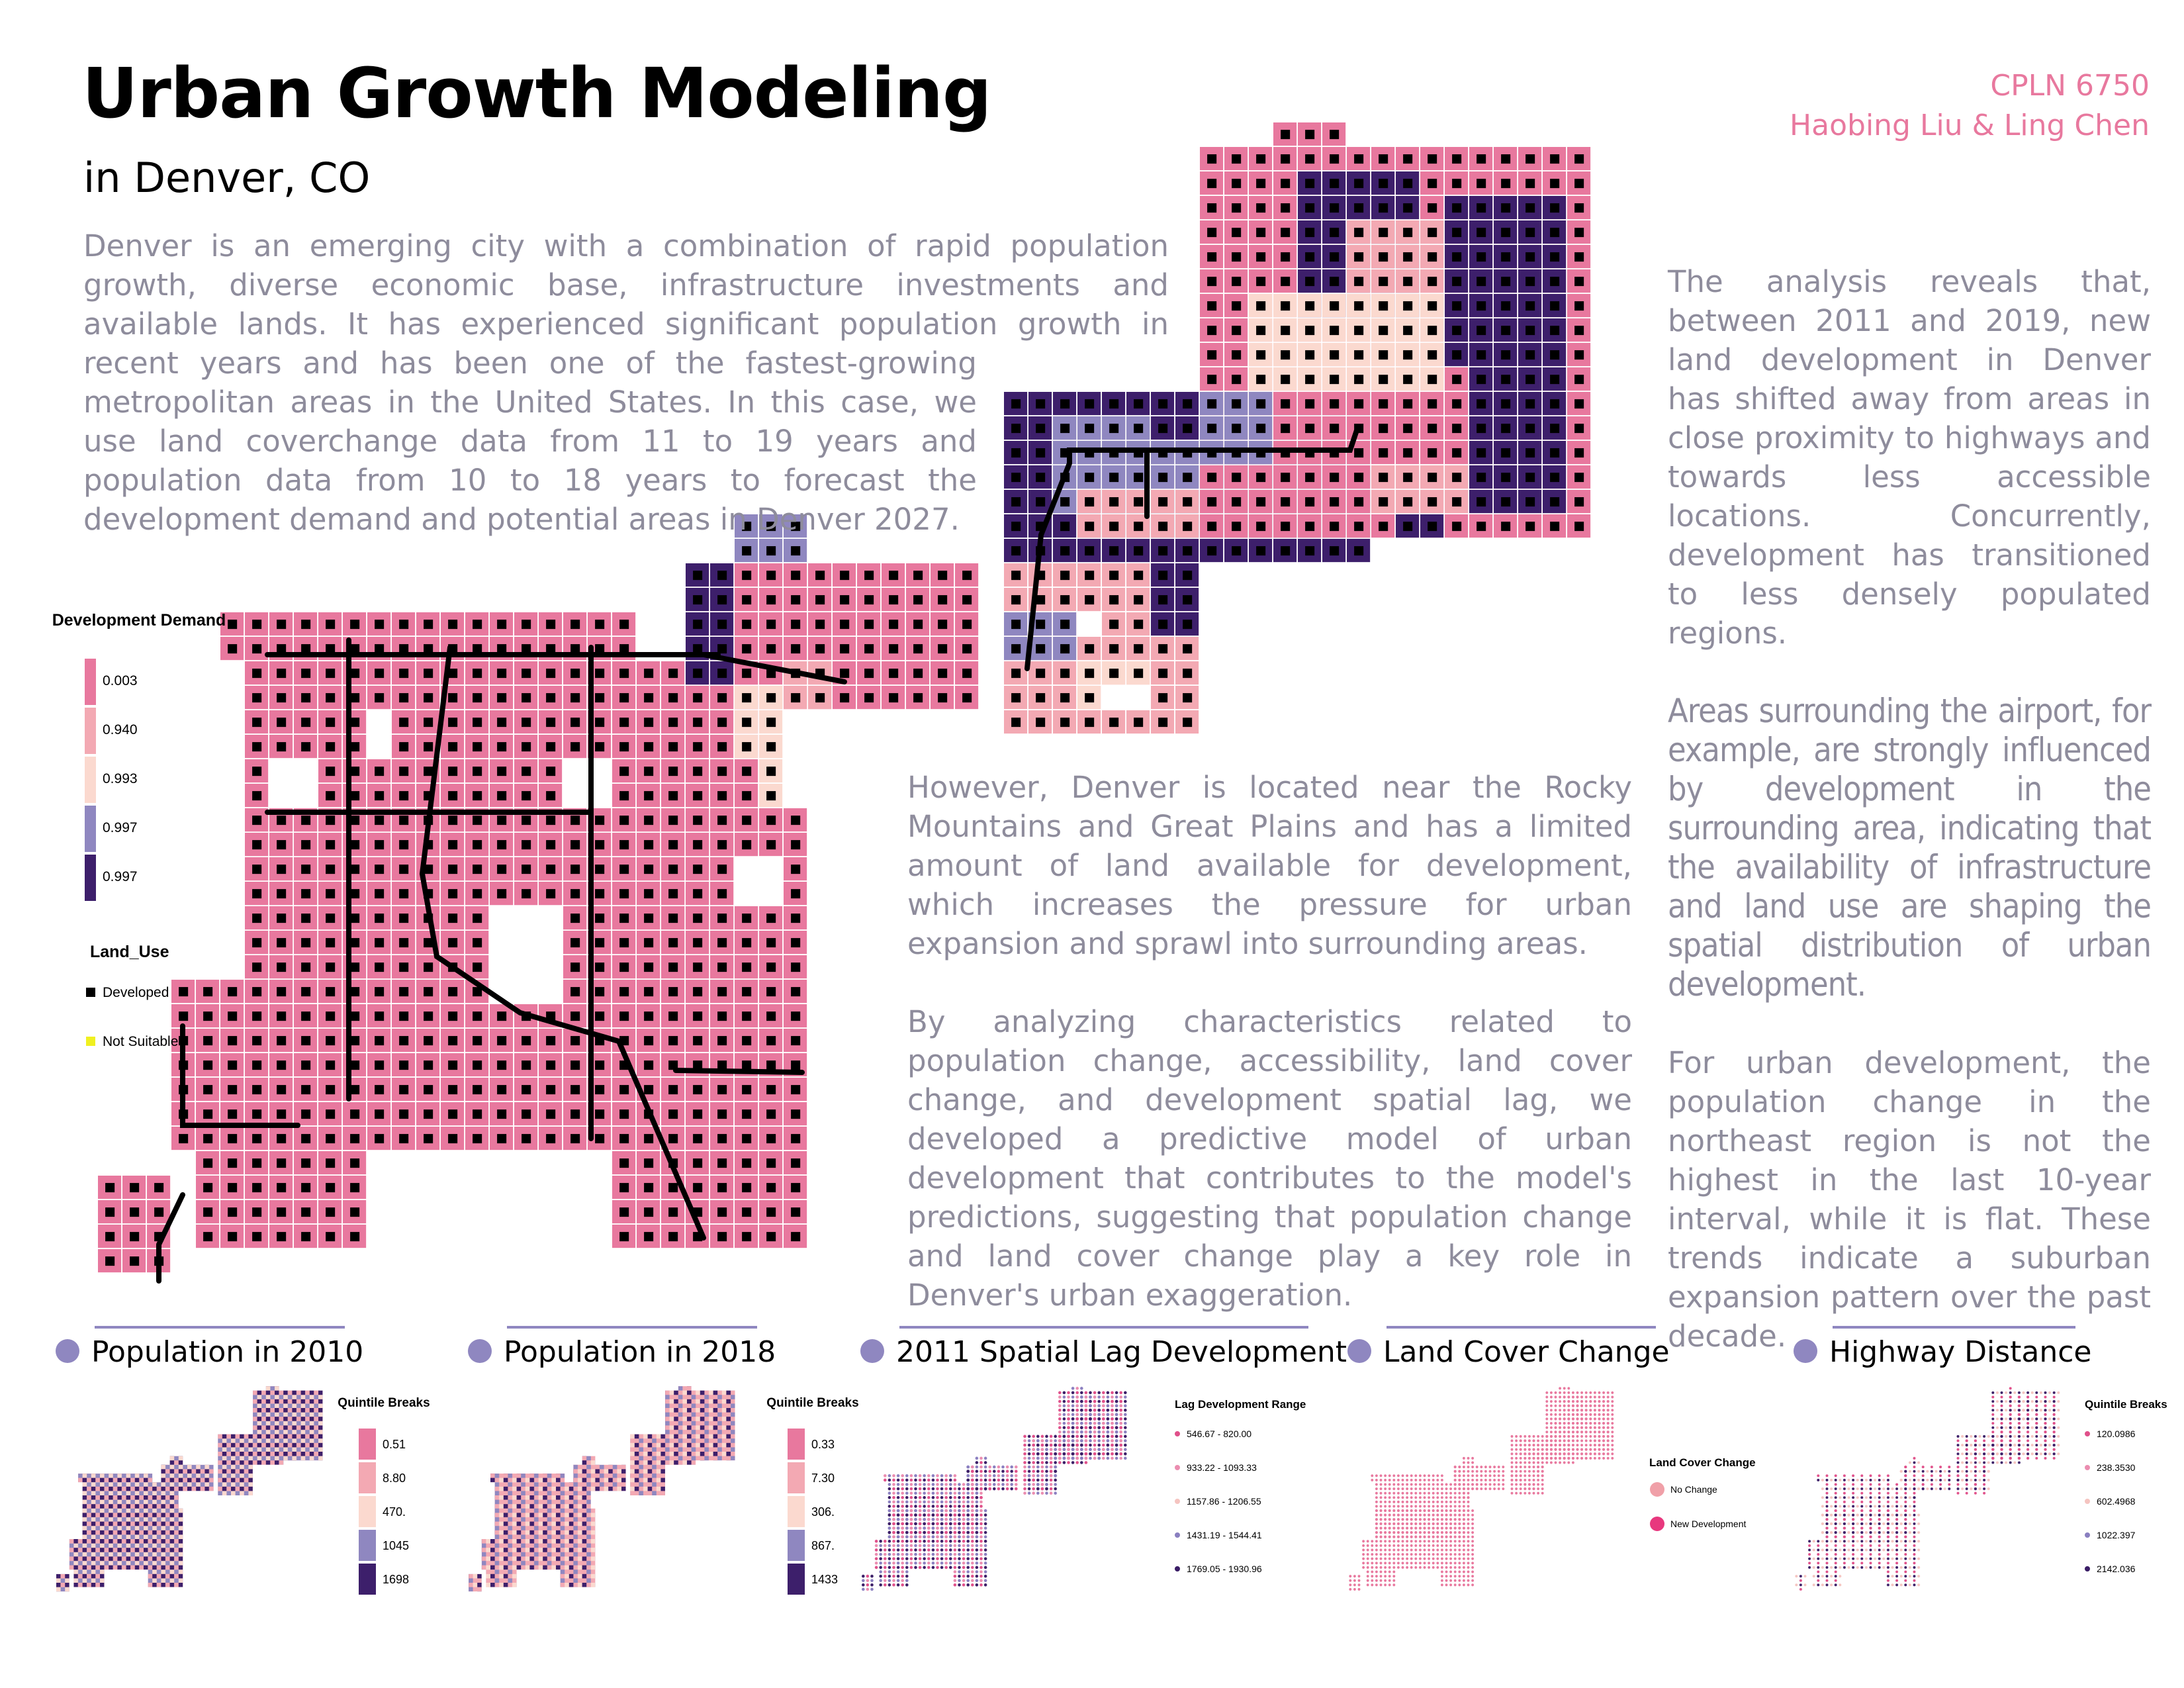  Describe the element at coordinates (121, 729) in the screenshot. I see `legend-label: 0.940` at that location.